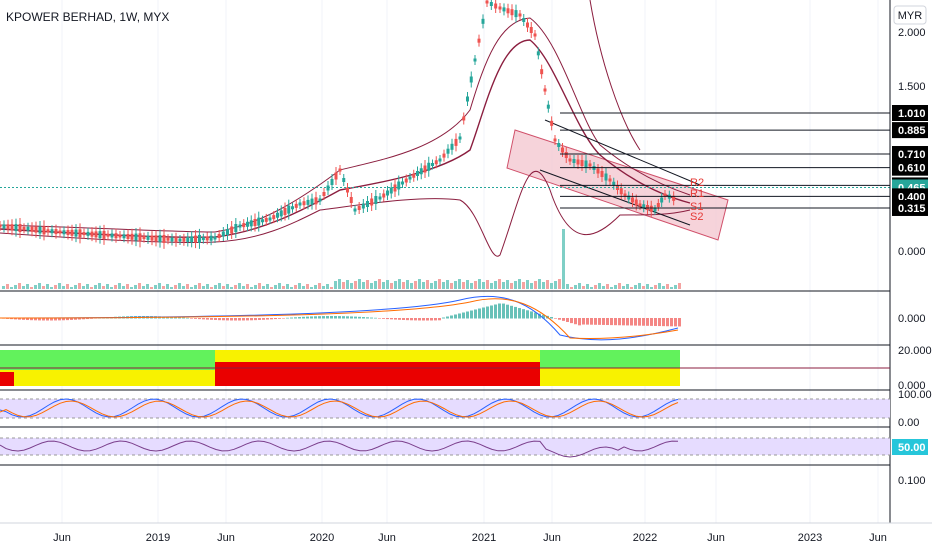 This screenshot has height=550, width=932. Describe the element at coordinates (445, 408) in the screenshot. I see `stochastic-pane` at that location.